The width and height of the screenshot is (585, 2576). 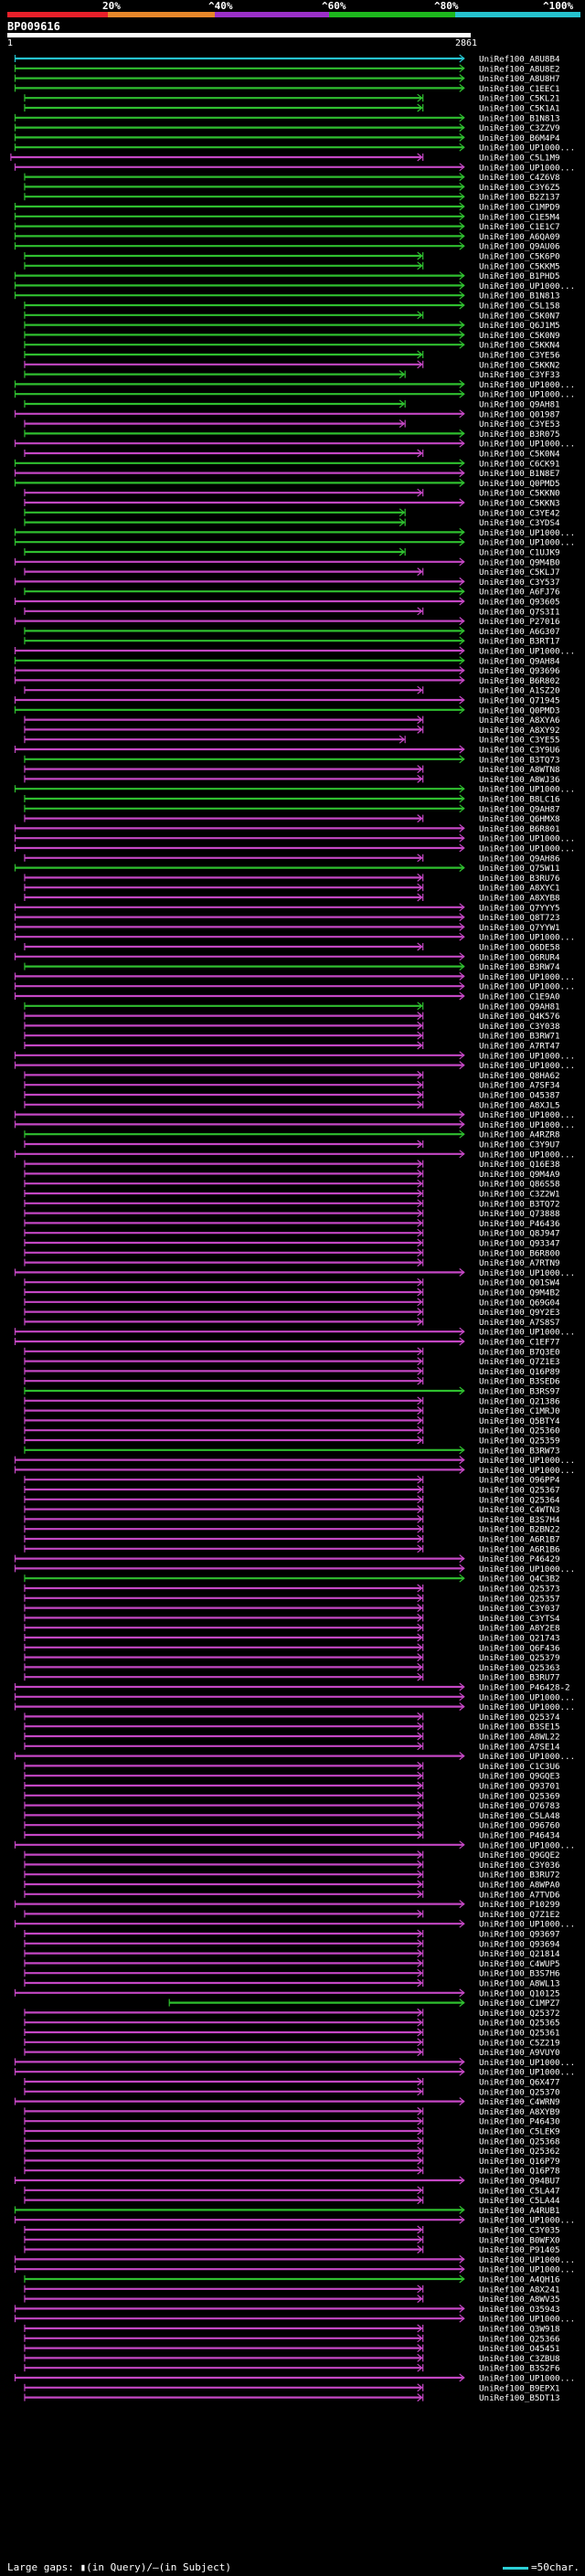 What do you see at coordinates (292, 1204) in the screenshot?
I see `hit-row: UniRef100_B3TQ72` at bounding box center [292, 1204].